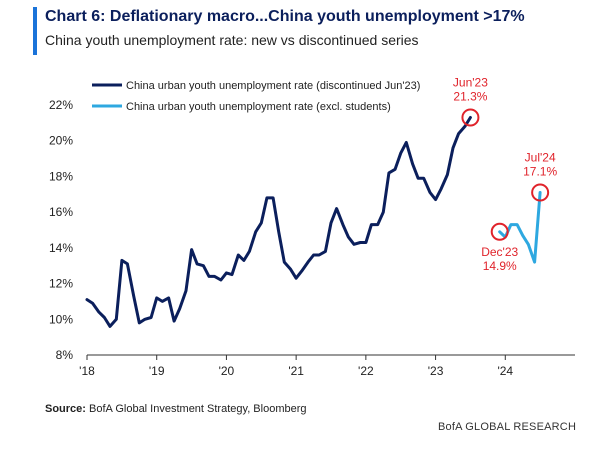 The width and height of the screenshot is (604, 453). Describe the element at coordinates (470, 97) in the screenshot. I see `annotation-value: 21.3%` at that location.